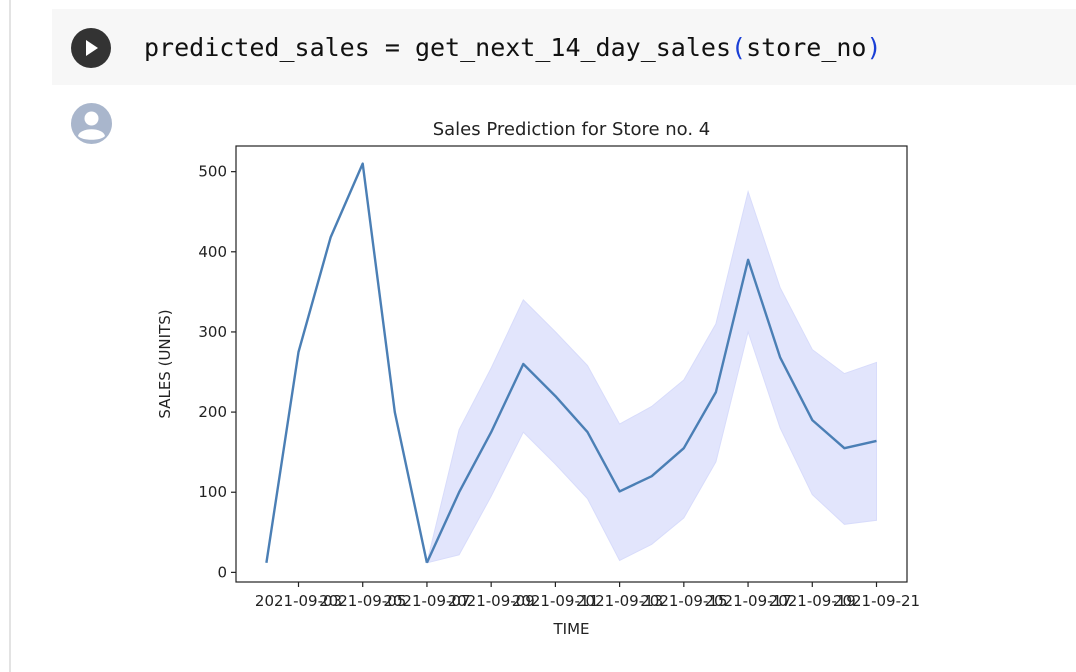  What do you see at coordinates (426, 601) in the screenshot?
I see `x-tick-label: 2021-09-07` at bounding box center [426, 601].